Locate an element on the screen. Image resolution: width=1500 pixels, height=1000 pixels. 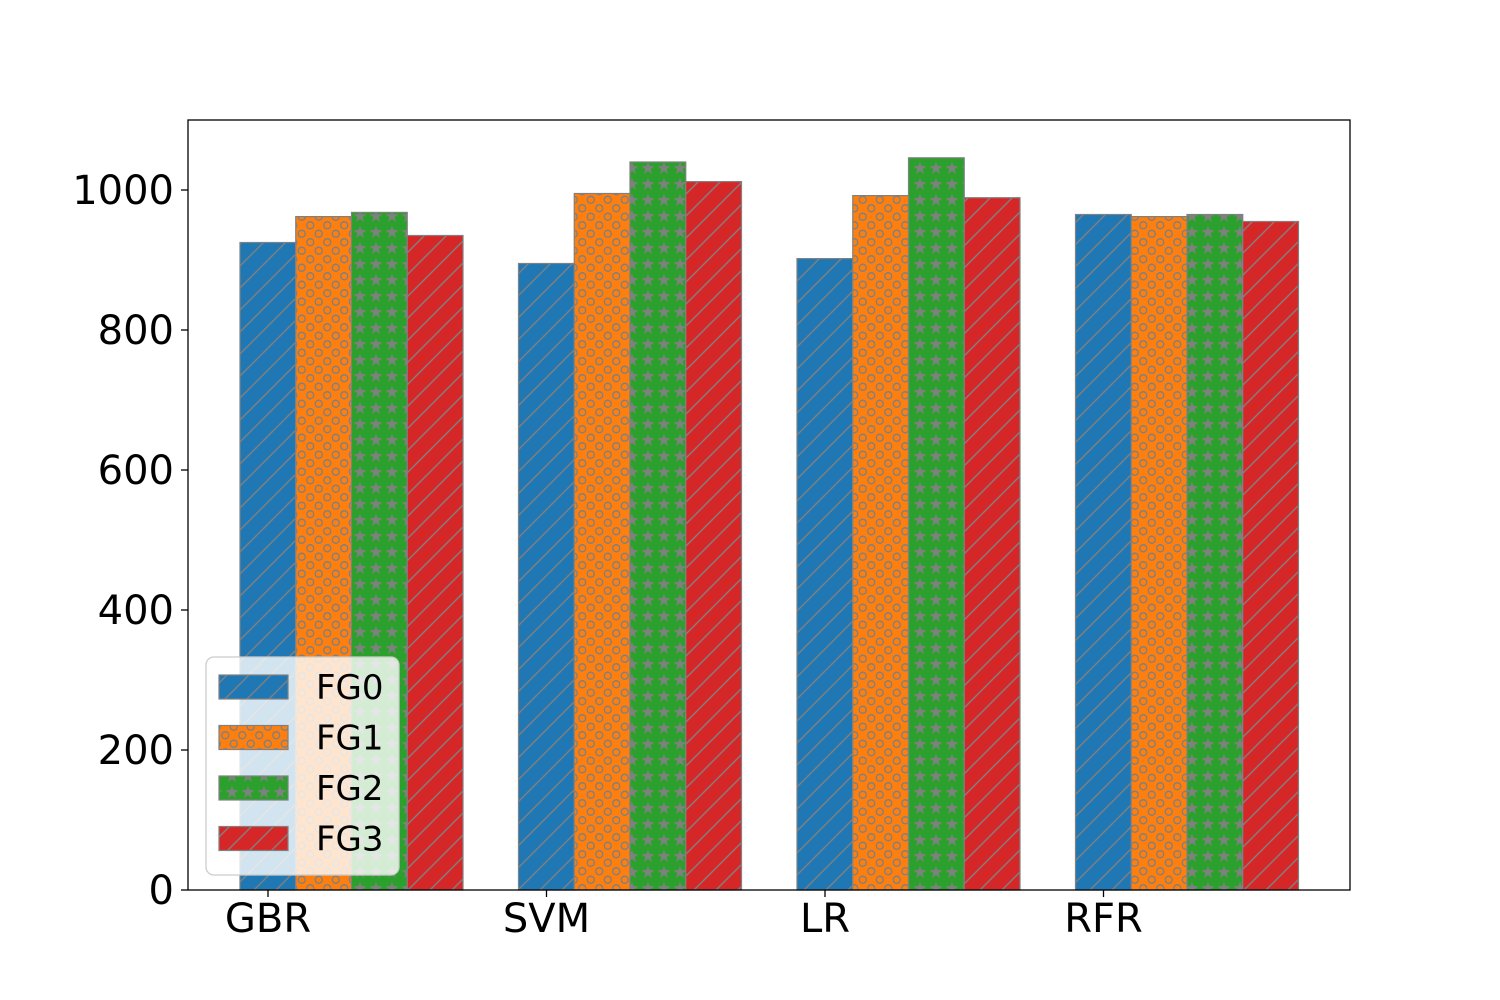
bar-svm-fg1 is located at coordinates (602, 541).